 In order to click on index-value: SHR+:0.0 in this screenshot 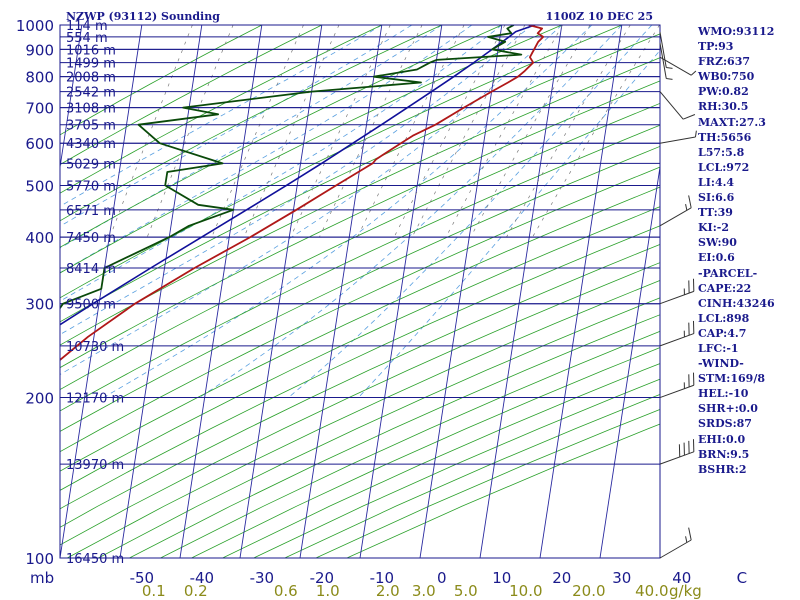, I will do `click(728, 409)`.